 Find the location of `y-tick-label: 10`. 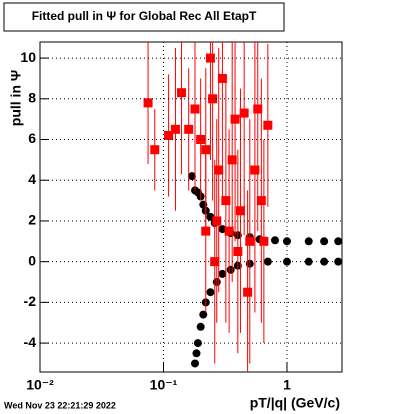

y-tick-label: 10 is located at coordinates (28, 57).